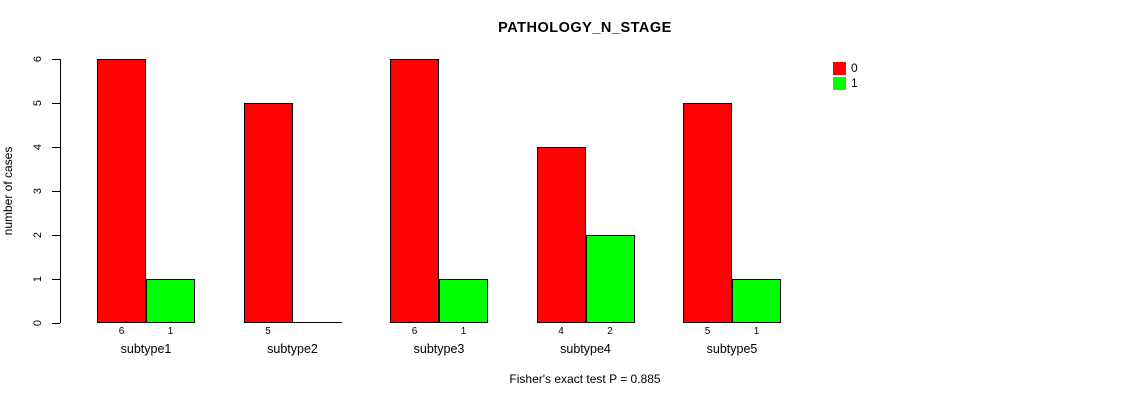  Describe the element at coordinates (38, 147) in the screenshot. I see `y-tick-label: 4` at that location.